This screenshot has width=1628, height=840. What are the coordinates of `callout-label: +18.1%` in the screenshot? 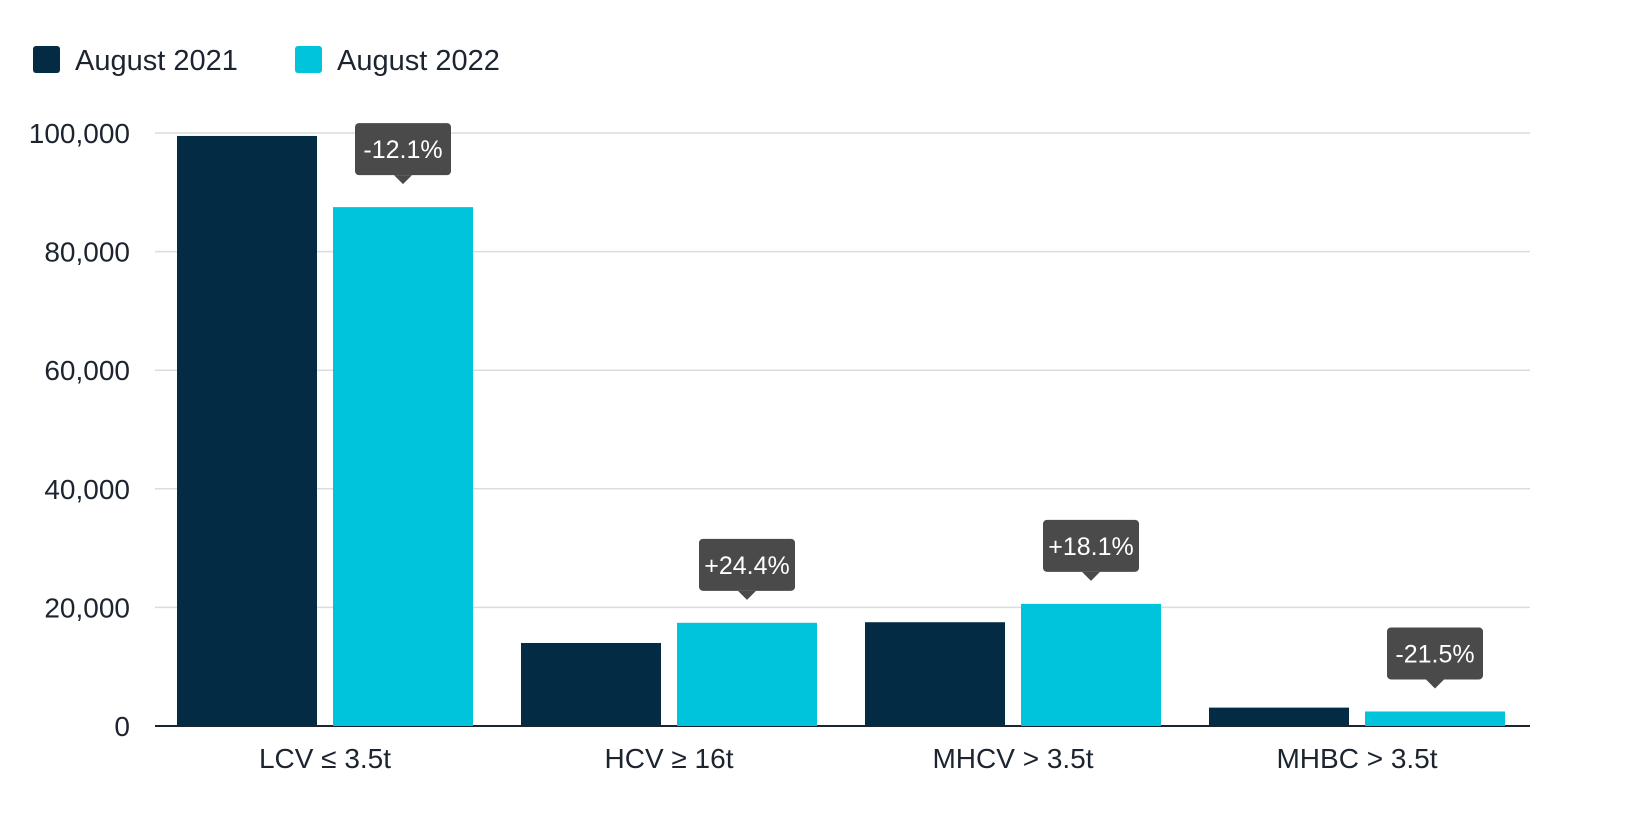 It's located at (1091, 547).